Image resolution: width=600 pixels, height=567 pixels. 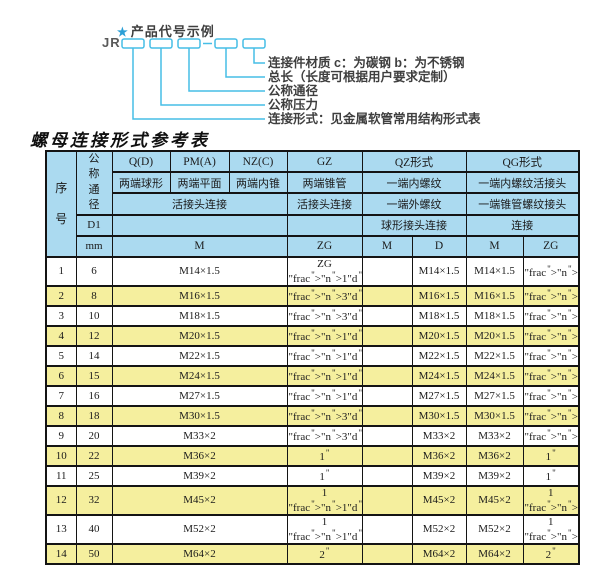 I want to click on header-qz-sub-m: M, so click(x=387, y=246).